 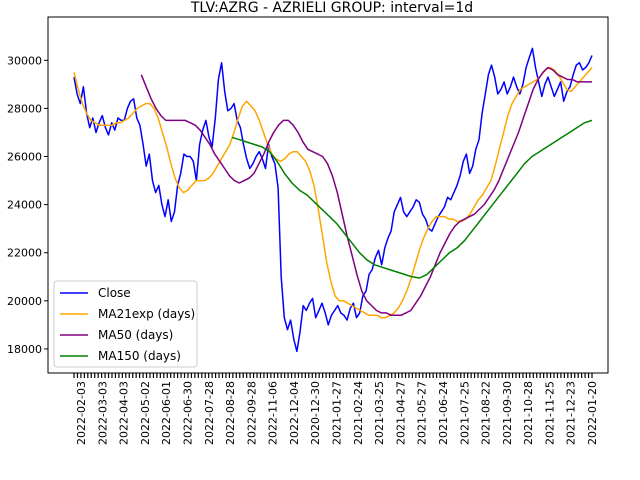 What do you see at coordinates (358, 413) in the screenshot?
I see `x-tick-label: 2021-02-24` at bounding box center [358, 413].